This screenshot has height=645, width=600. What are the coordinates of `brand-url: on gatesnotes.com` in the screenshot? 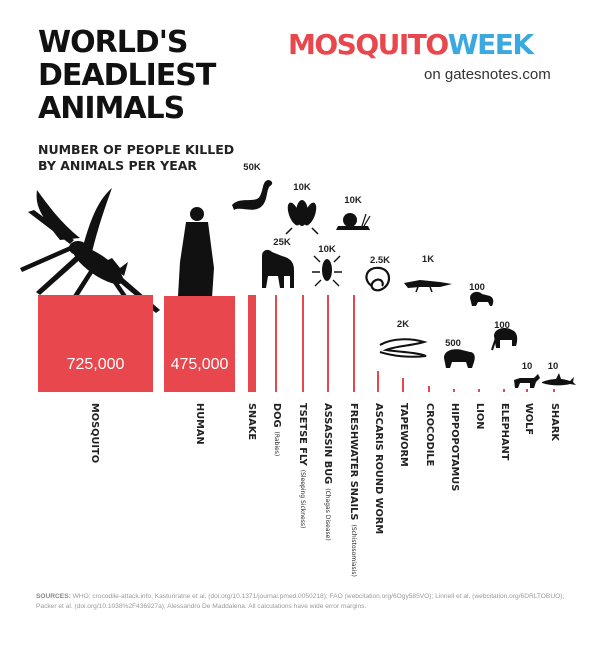 It's located at (487, 74).